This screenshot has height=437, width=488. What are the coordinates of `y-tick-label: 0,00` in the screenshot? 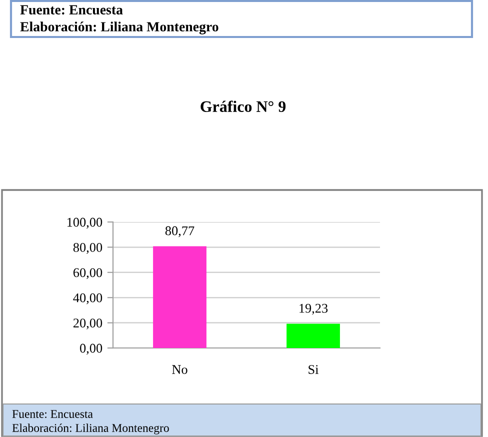 It's located at (91, 349).